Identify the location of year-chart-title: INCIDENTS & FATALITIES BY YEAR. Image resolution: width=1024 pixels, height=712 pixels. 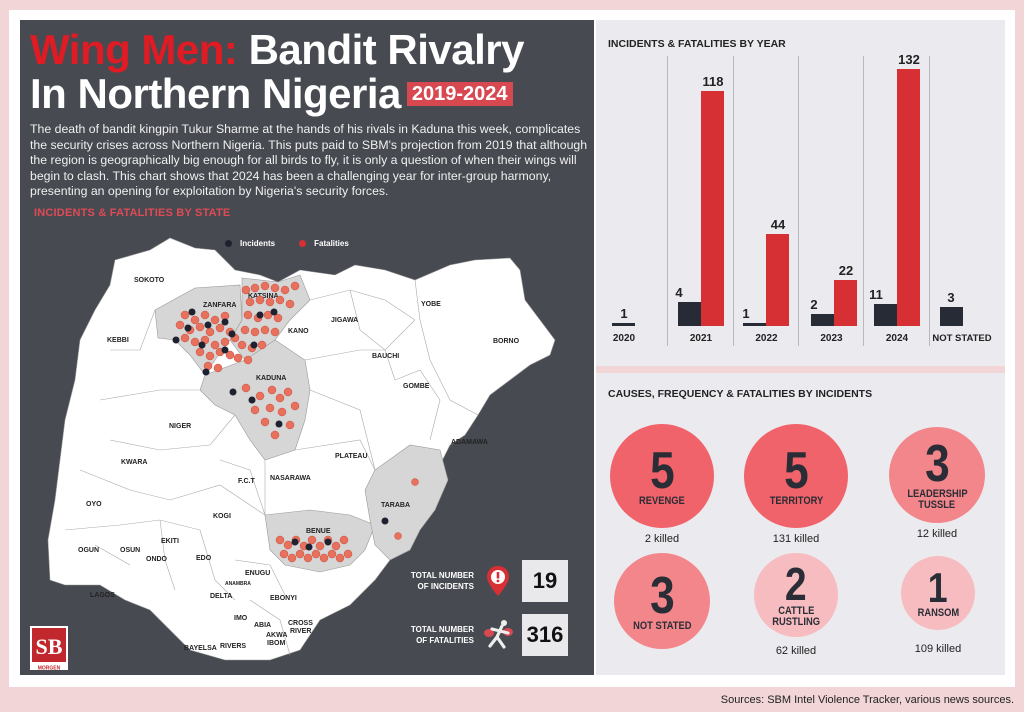
(697, 44).